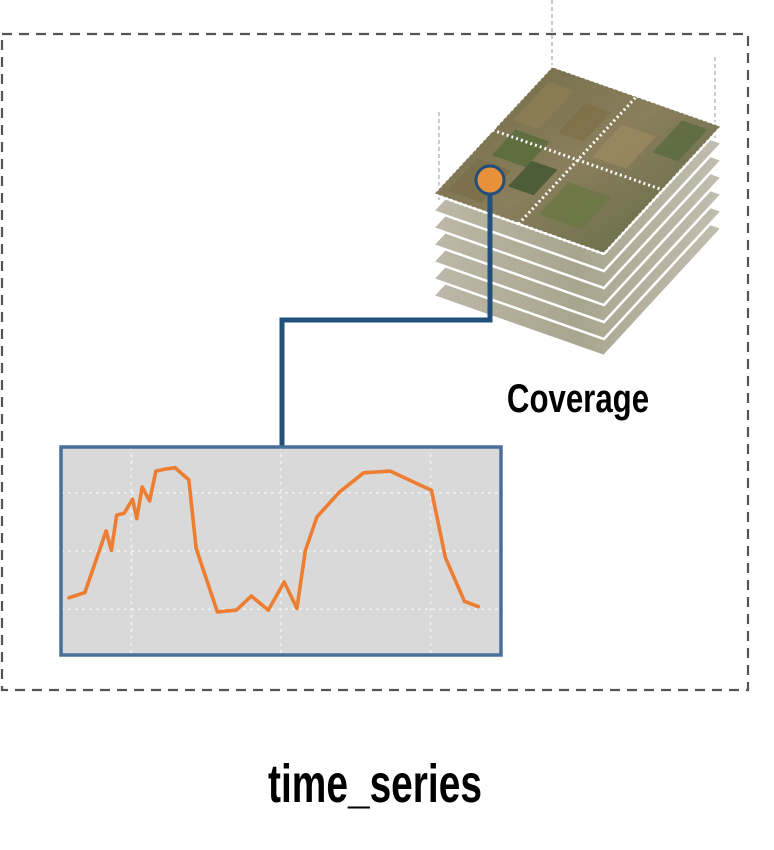  I want to click on tile-grid-outline, so click(577, 160).